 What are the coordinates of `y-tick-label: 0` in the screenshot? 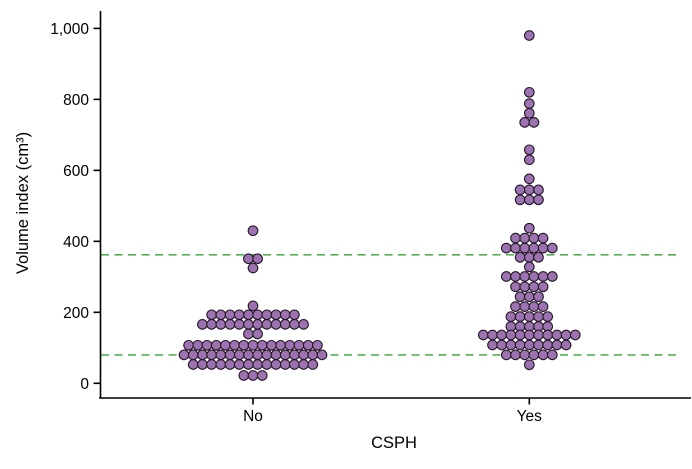 It's located at (84, 384).